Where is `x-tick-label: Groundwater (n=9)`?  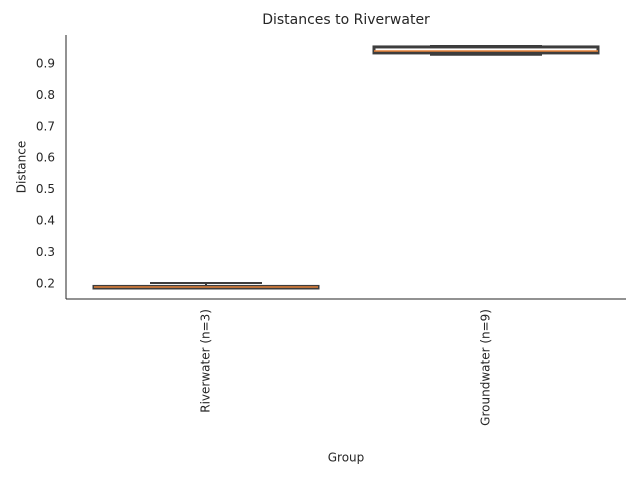
x-tick-label: Groundwater (n=9) is located at coordinates (486, 367).